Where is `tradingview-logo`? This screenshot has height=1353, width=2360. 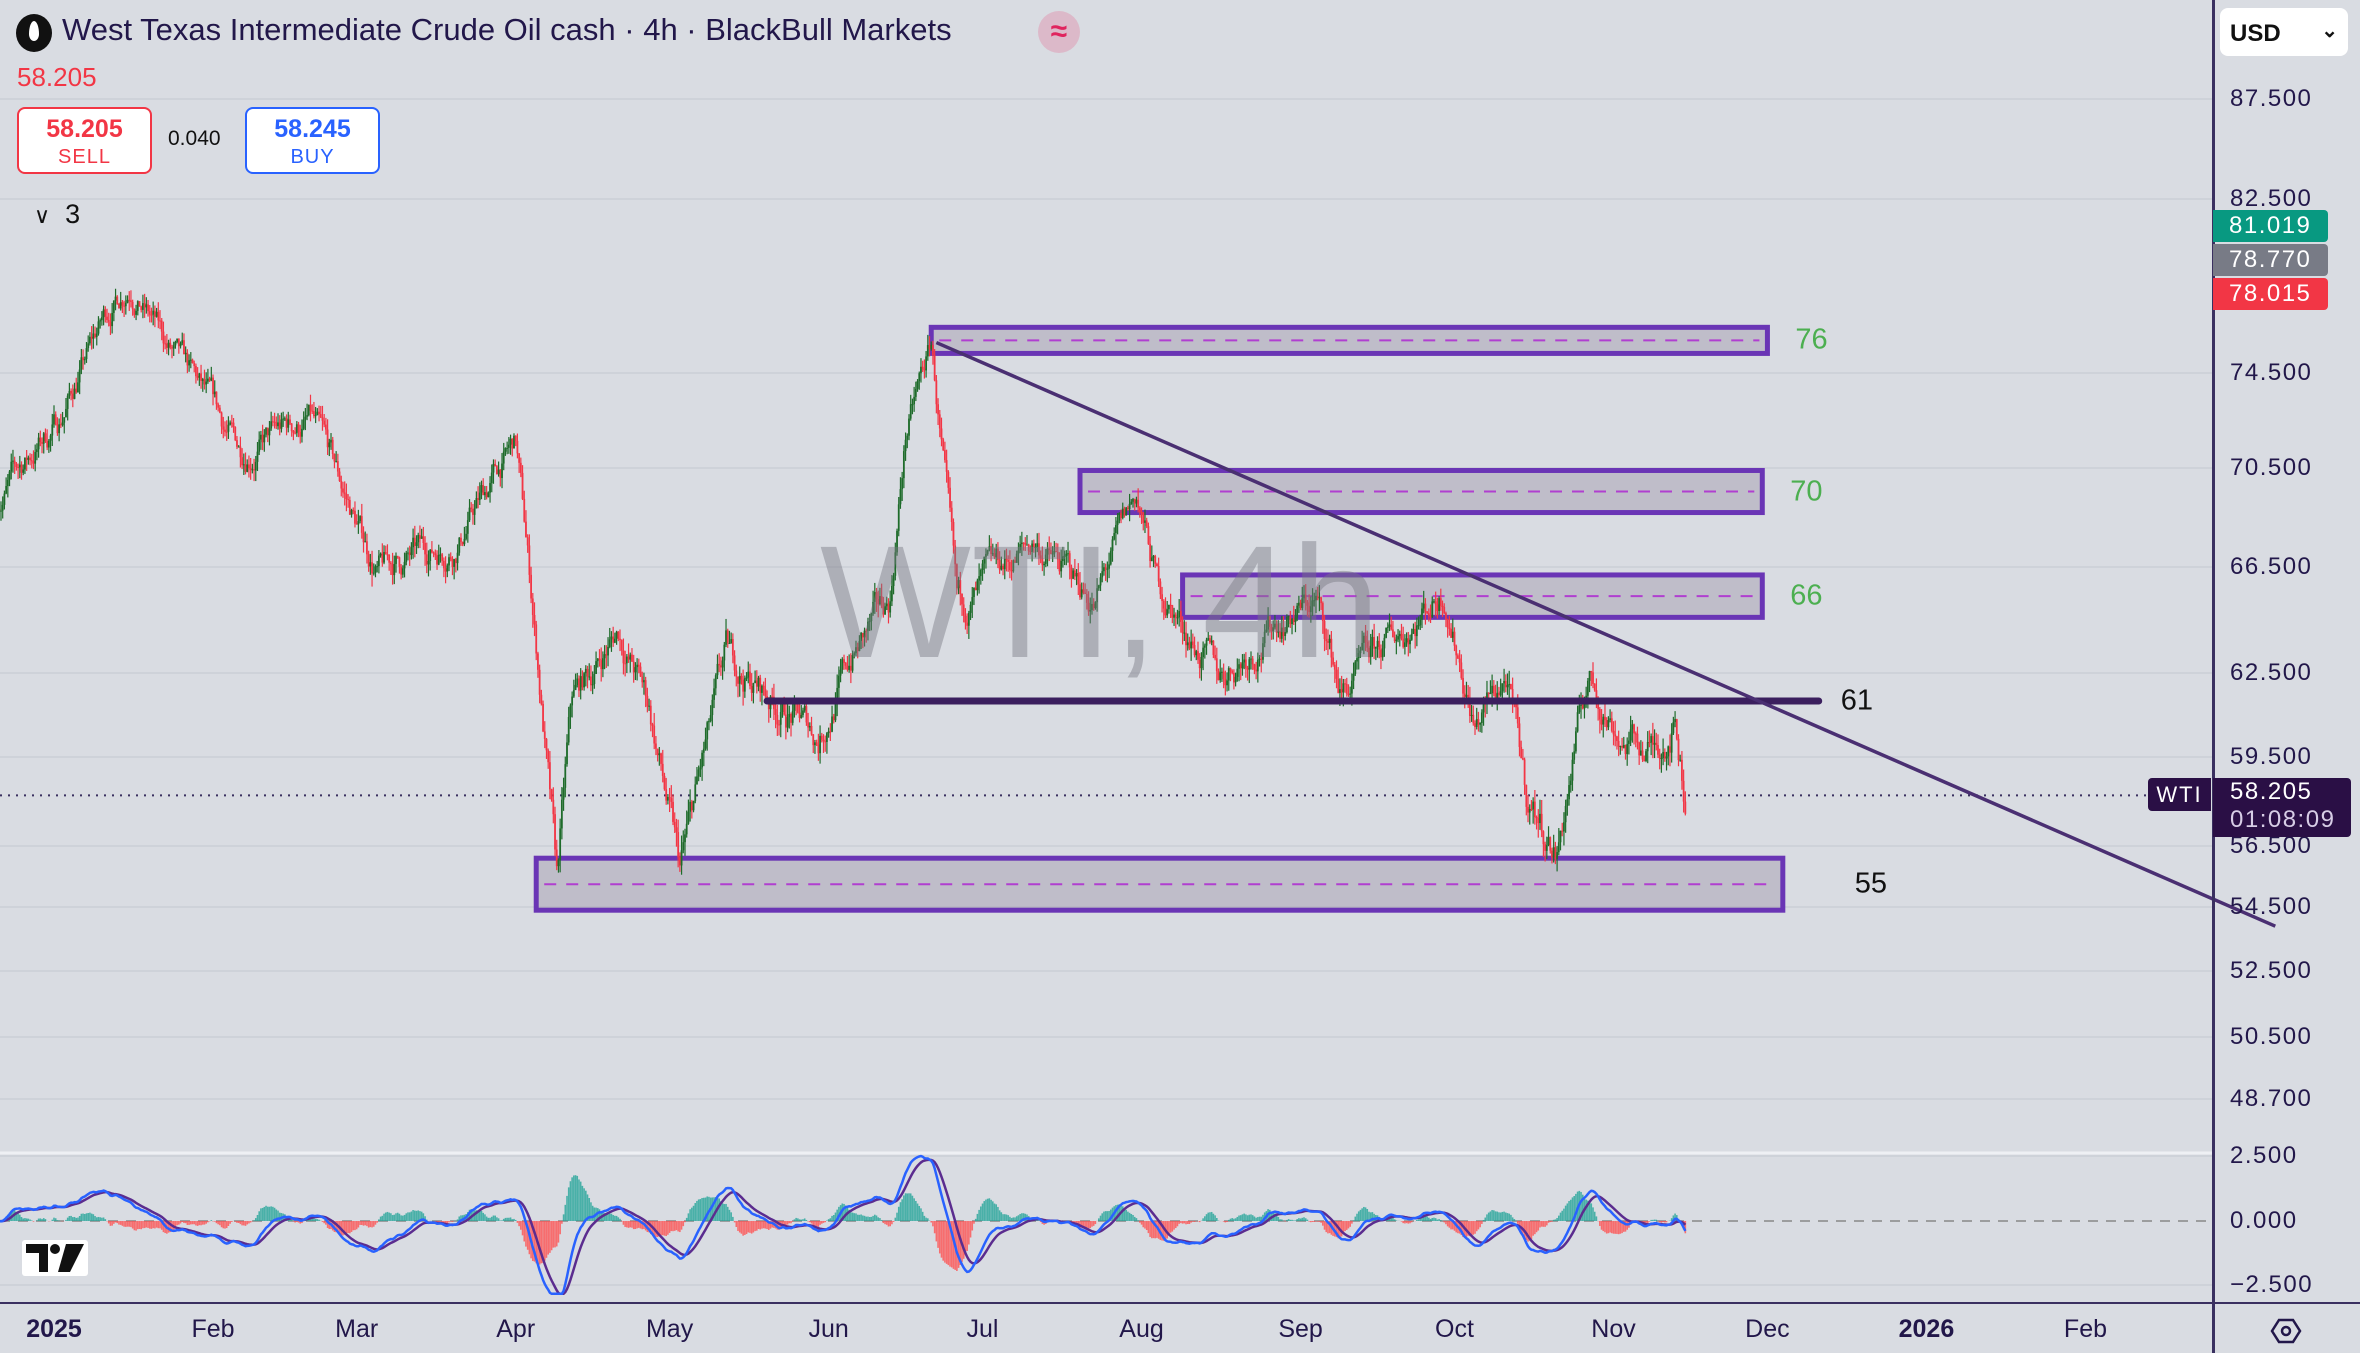 tradingview-logo is located at coordinates (55, 1258).